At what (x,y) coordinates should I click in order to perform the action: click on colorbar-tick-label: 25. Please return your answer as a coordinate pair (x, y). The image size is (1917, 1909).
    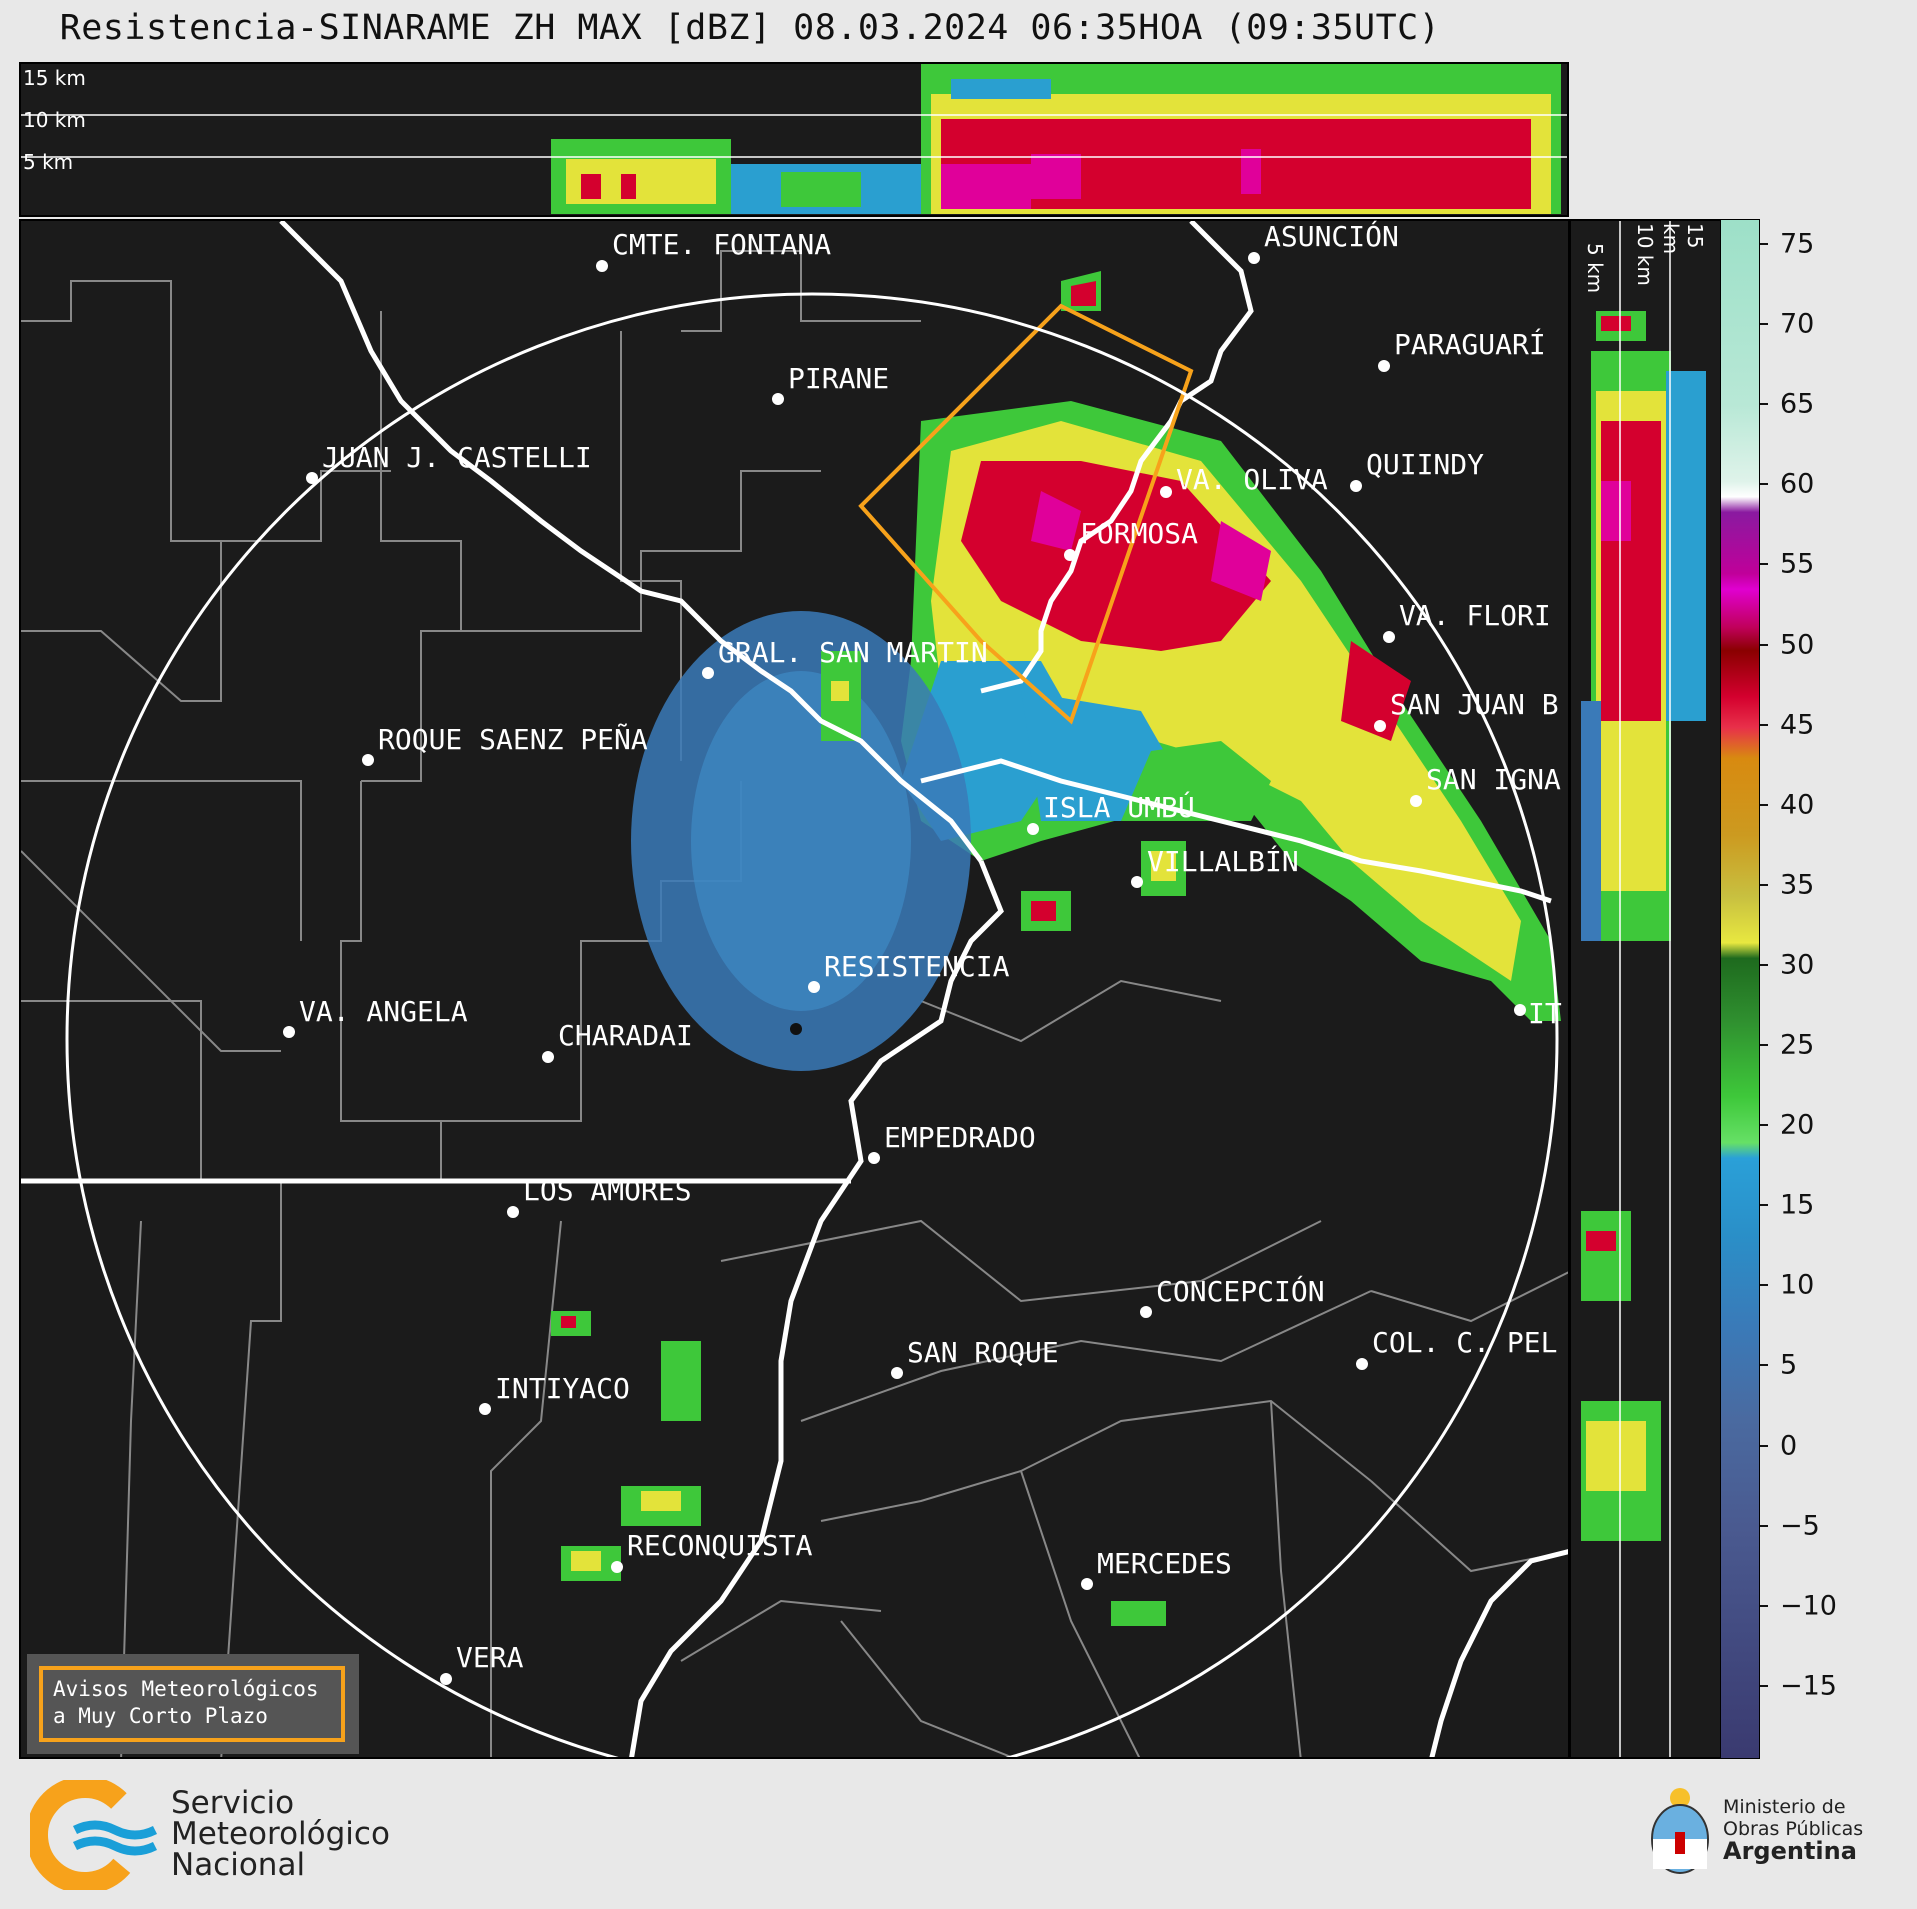
    Looking at the image, I should click on (1797, 1045).